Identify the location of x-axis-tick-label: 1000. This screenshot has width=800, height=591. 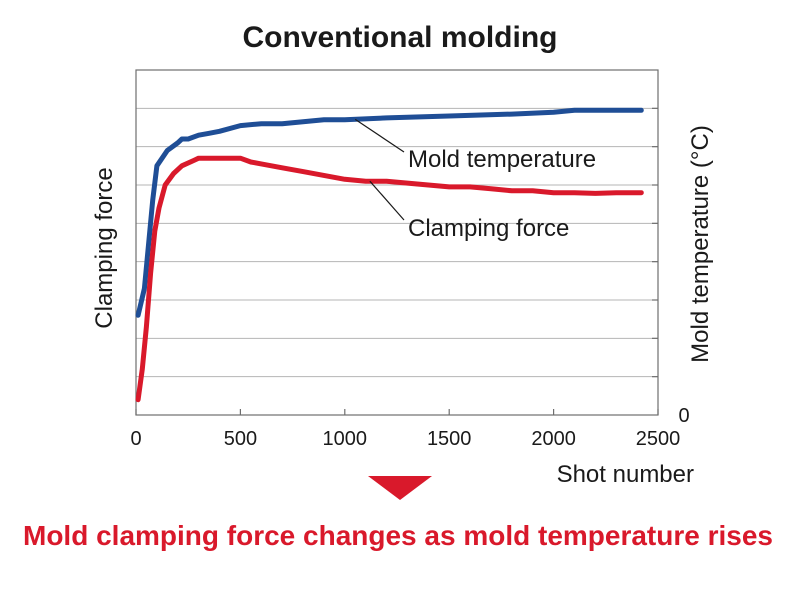
(345, 439).